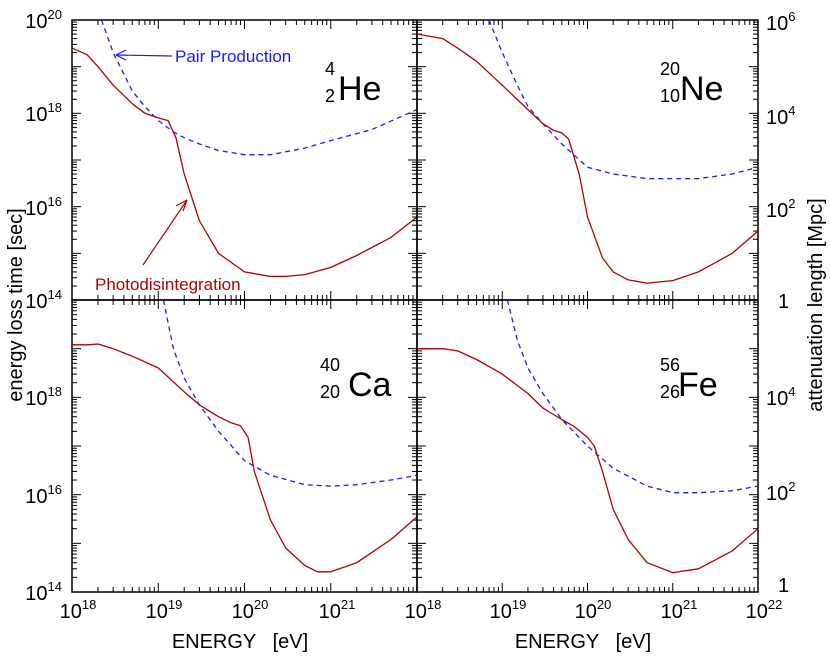 This screenshot has height=664, width=830. Describe the element at coordinates (583, 642) in the screenshot. I see `x-axis-label-right: ENERGY [eV]` at that location.